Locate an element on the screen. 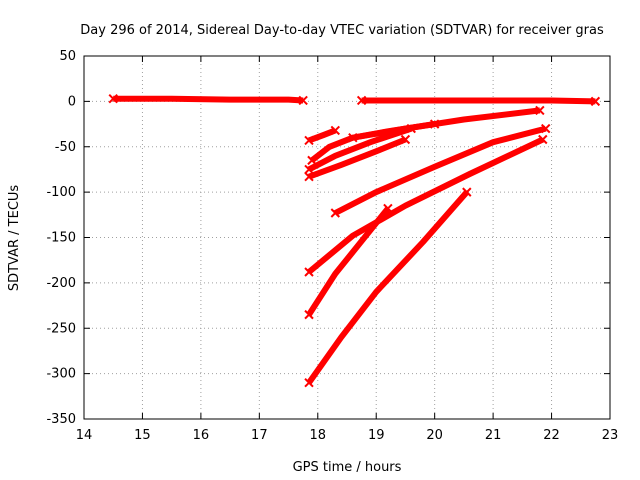 Image resolution: width=640 pixels, height=480 pixels. y-tick-label: 50 is located at coordinates (67, 56).